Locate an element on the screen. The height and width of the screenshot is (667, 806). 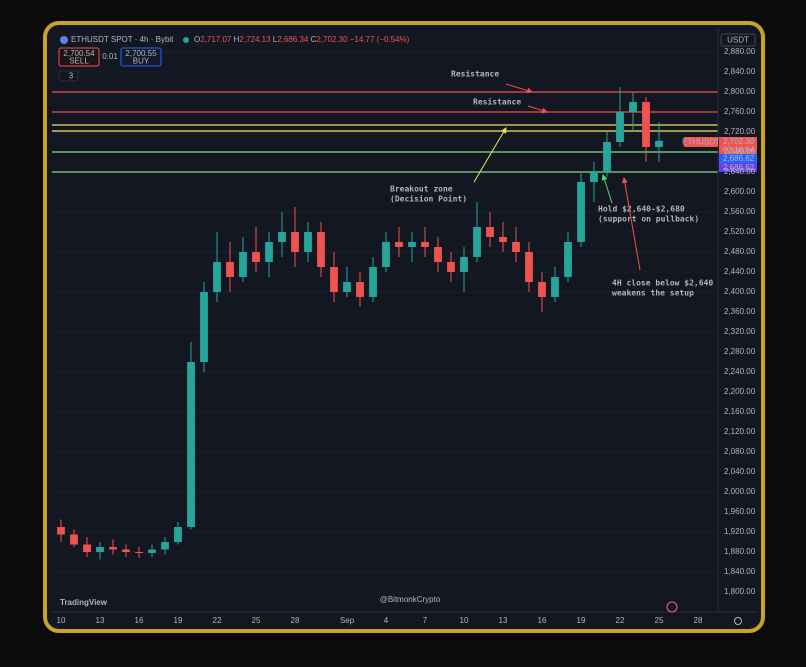
tag-b: 2,686.62 is located at coordinates (739, 167).